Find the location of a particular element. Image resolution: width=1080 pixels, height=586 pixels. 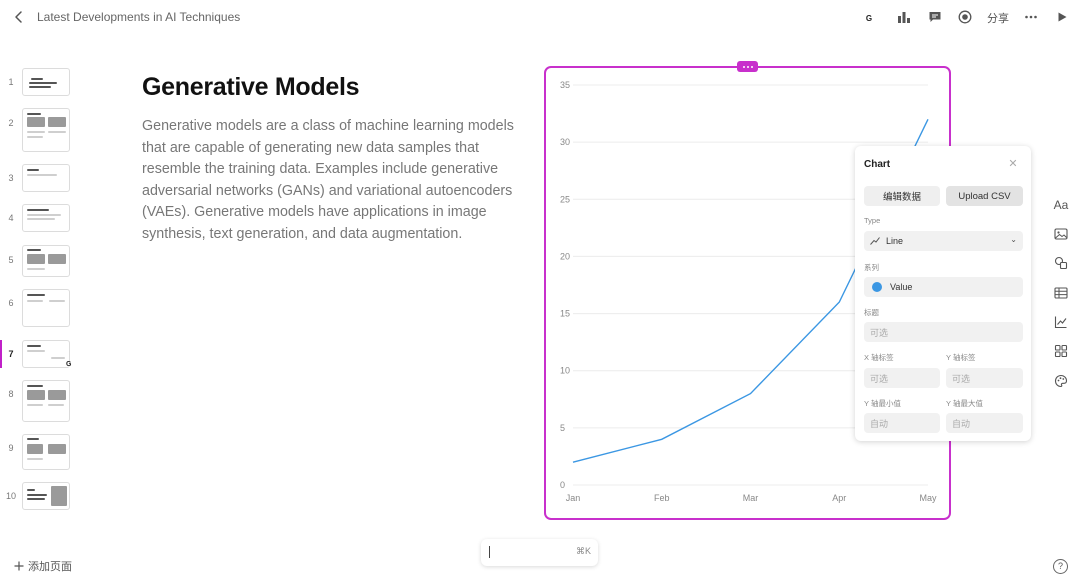

x-tick-label: Jan is located at coordinates (573, 498).